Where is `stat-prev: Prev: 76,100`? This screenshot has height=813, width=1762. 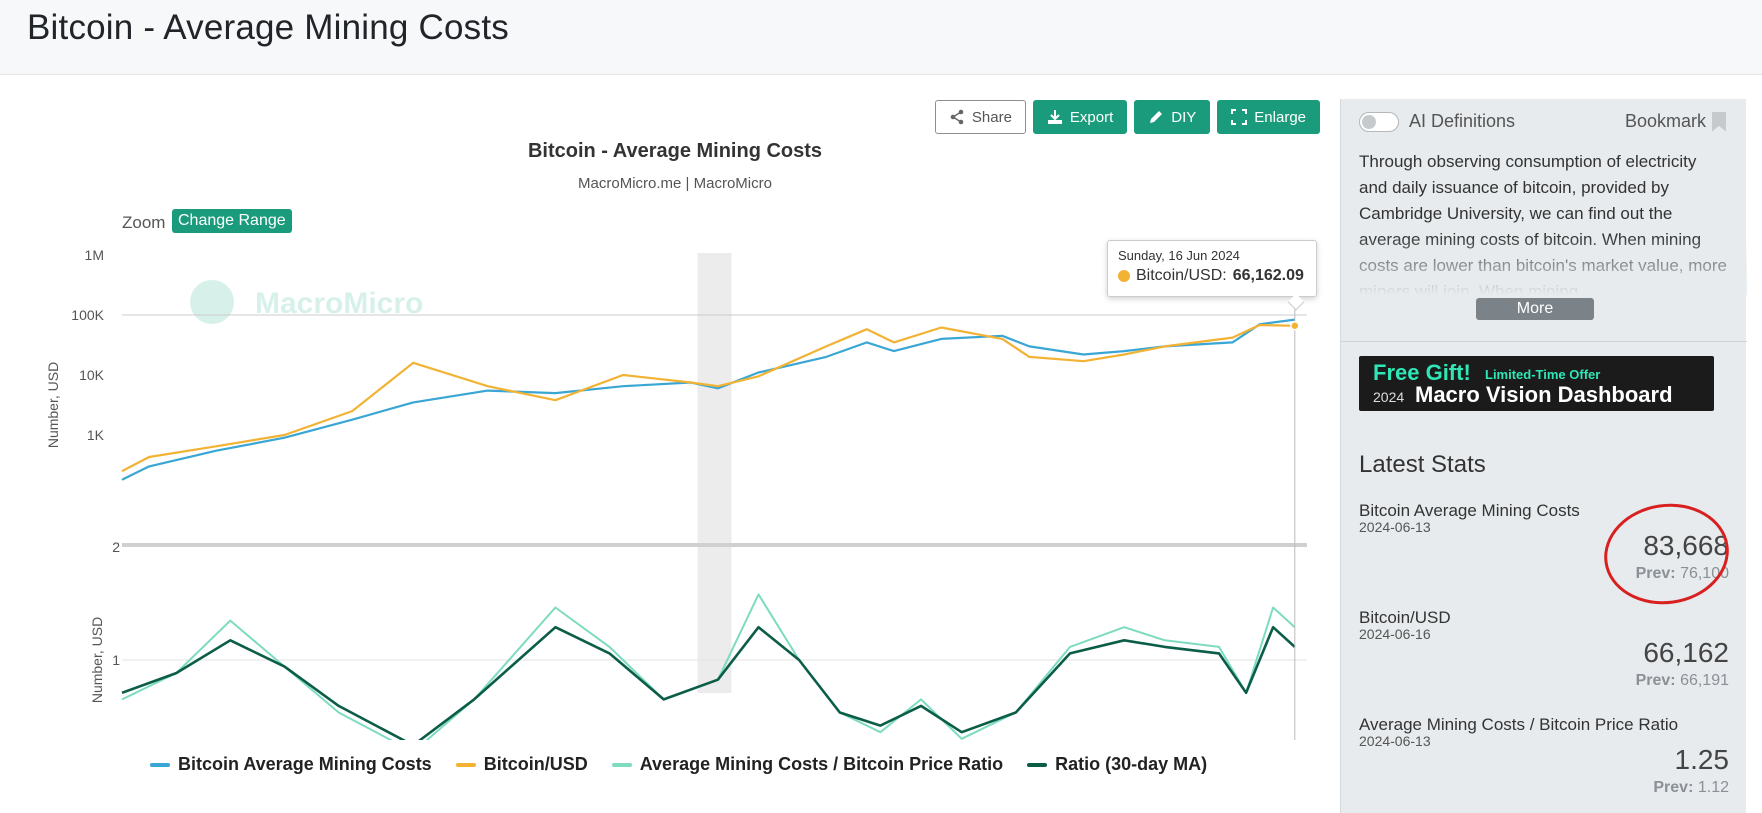 stat-prev: Prev: 76,100 is located at coordinates (1682, 574).